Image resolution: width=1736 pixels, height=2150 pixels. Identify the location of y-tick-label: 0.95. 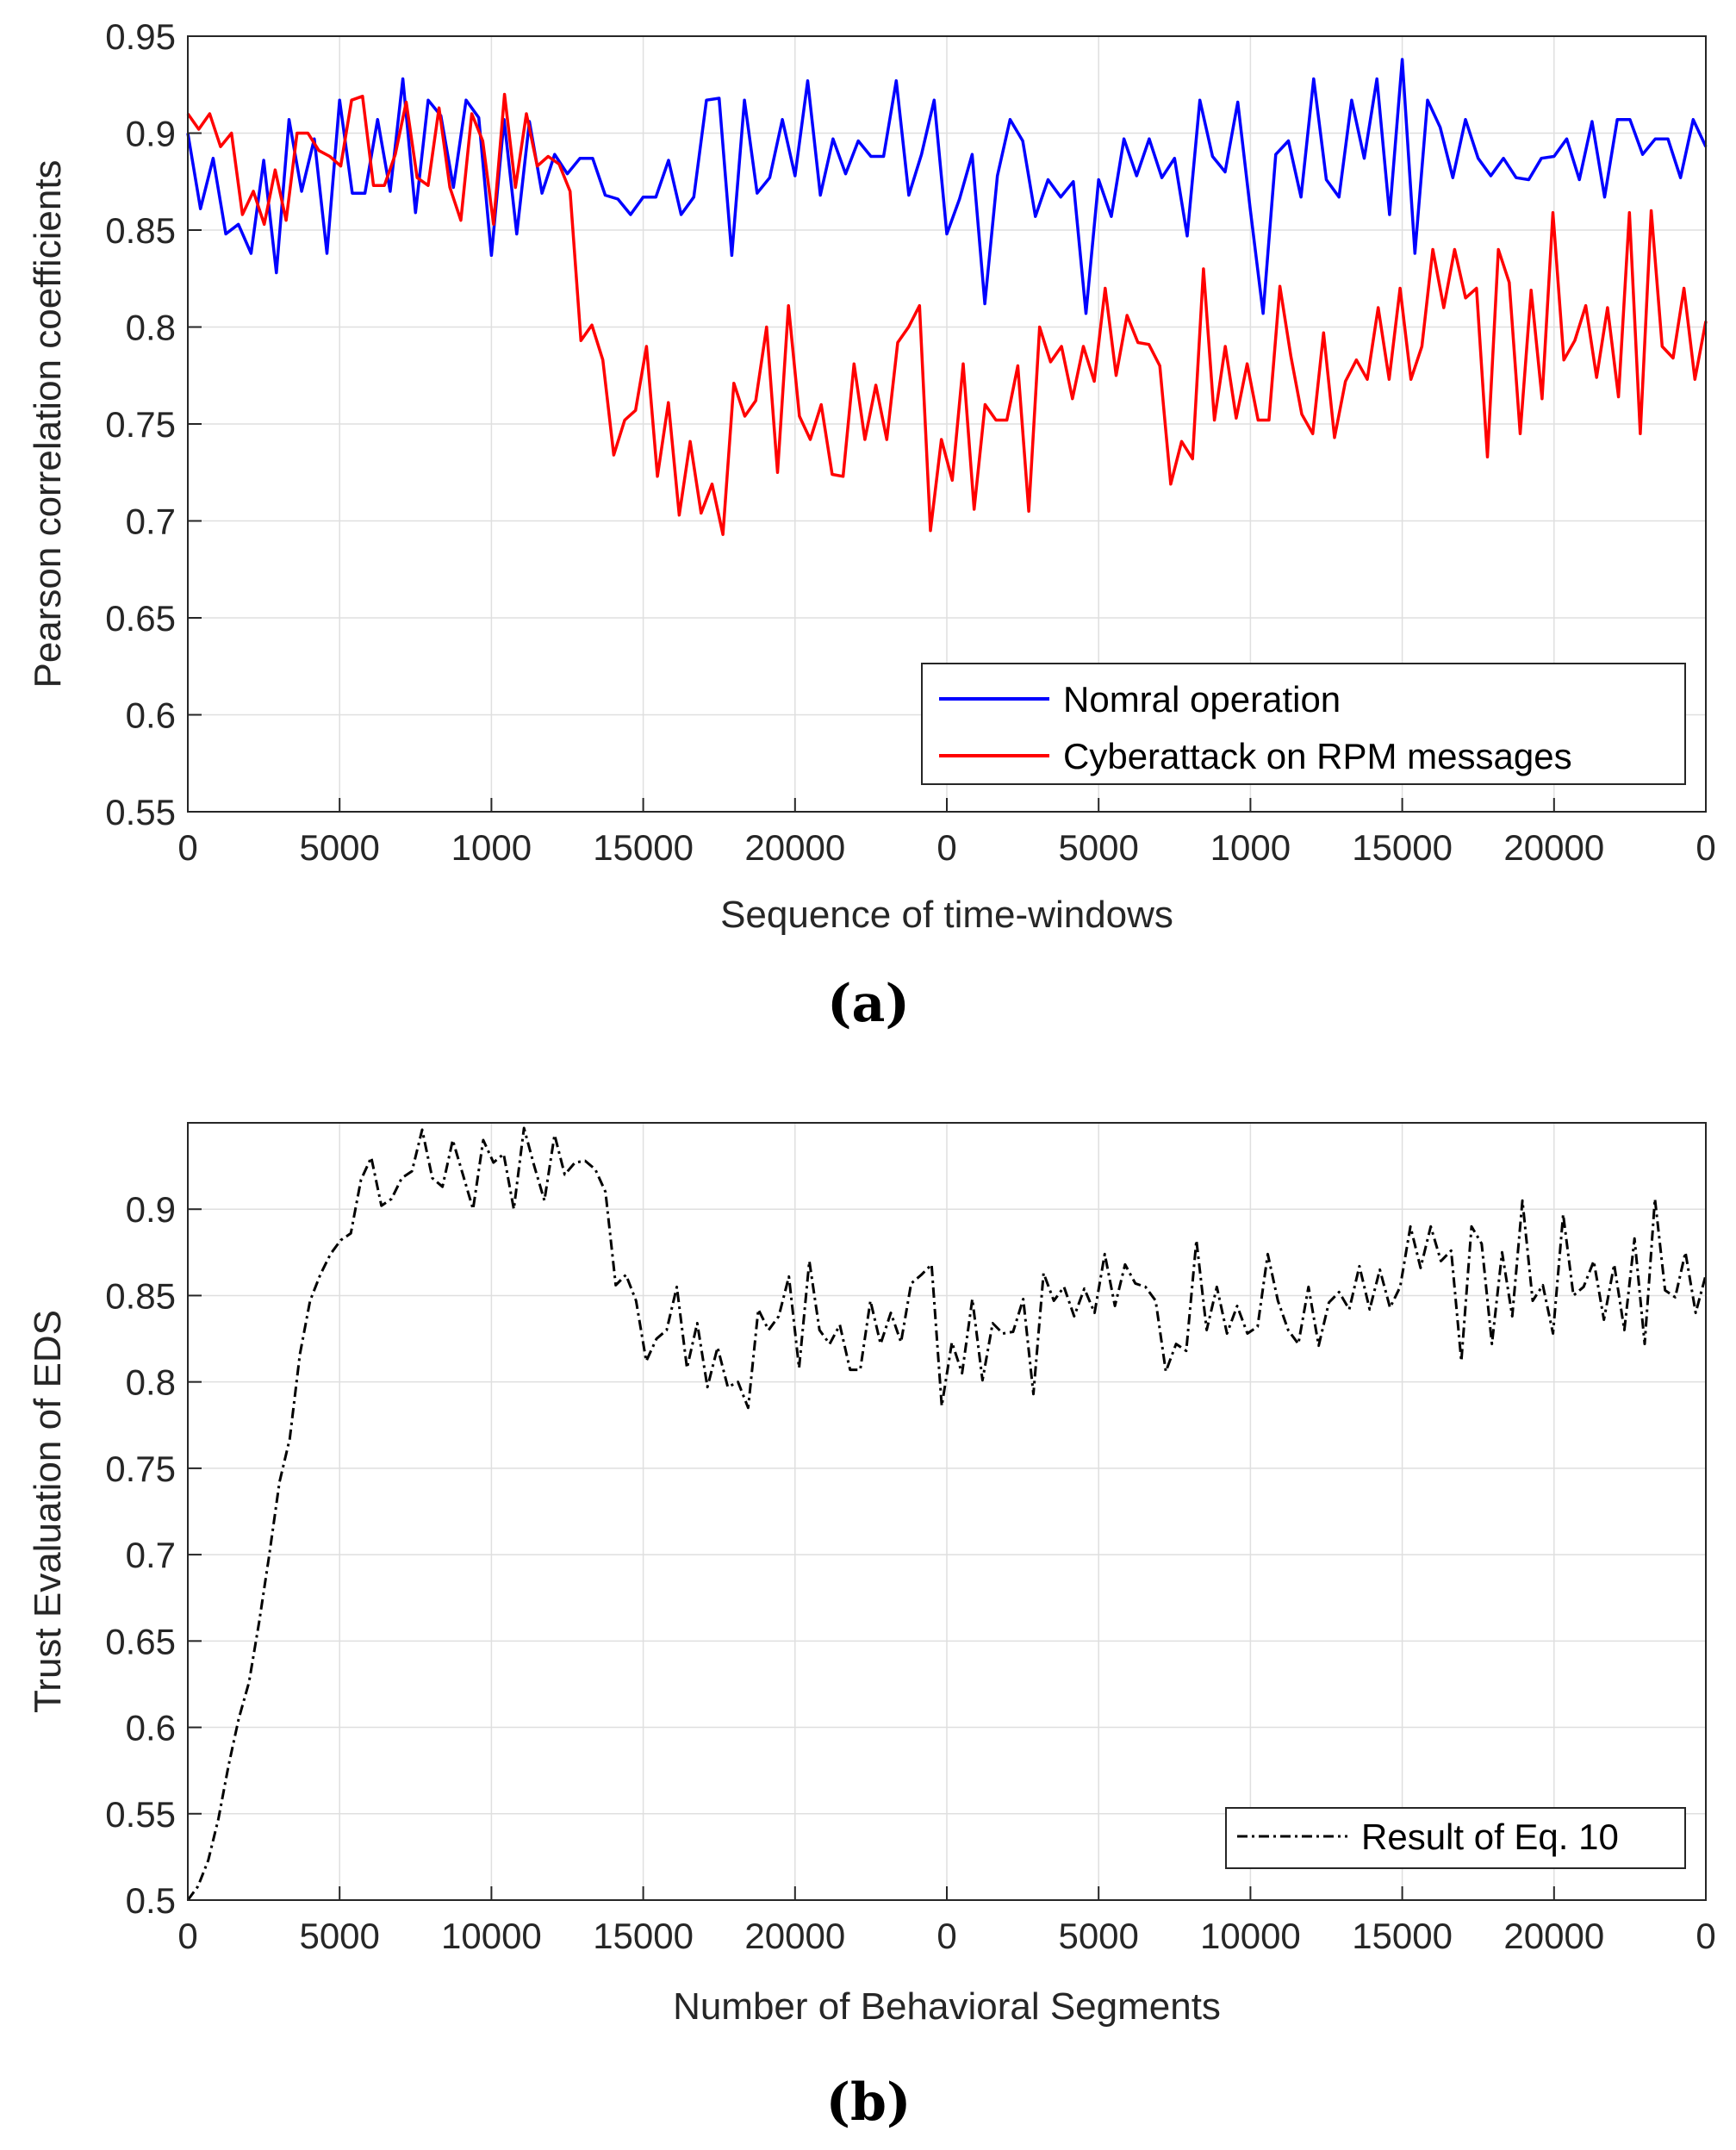
(141, 36).